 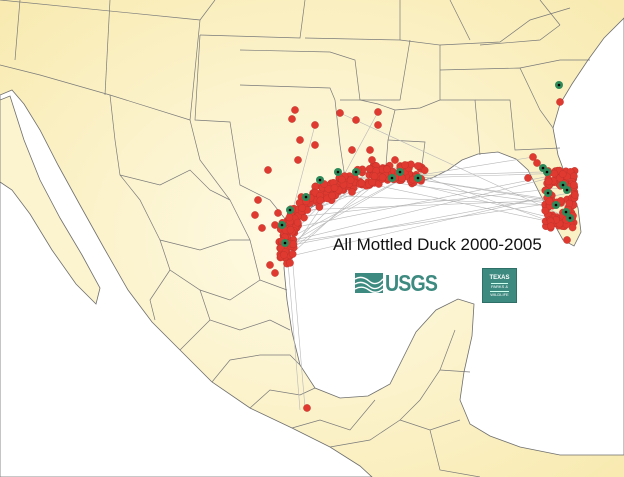 What do you see at coordinates (437, 244) in the screenshot?
I see `map-title: All Mottled Duck 2000-2005` at bounding box center [437, 244].